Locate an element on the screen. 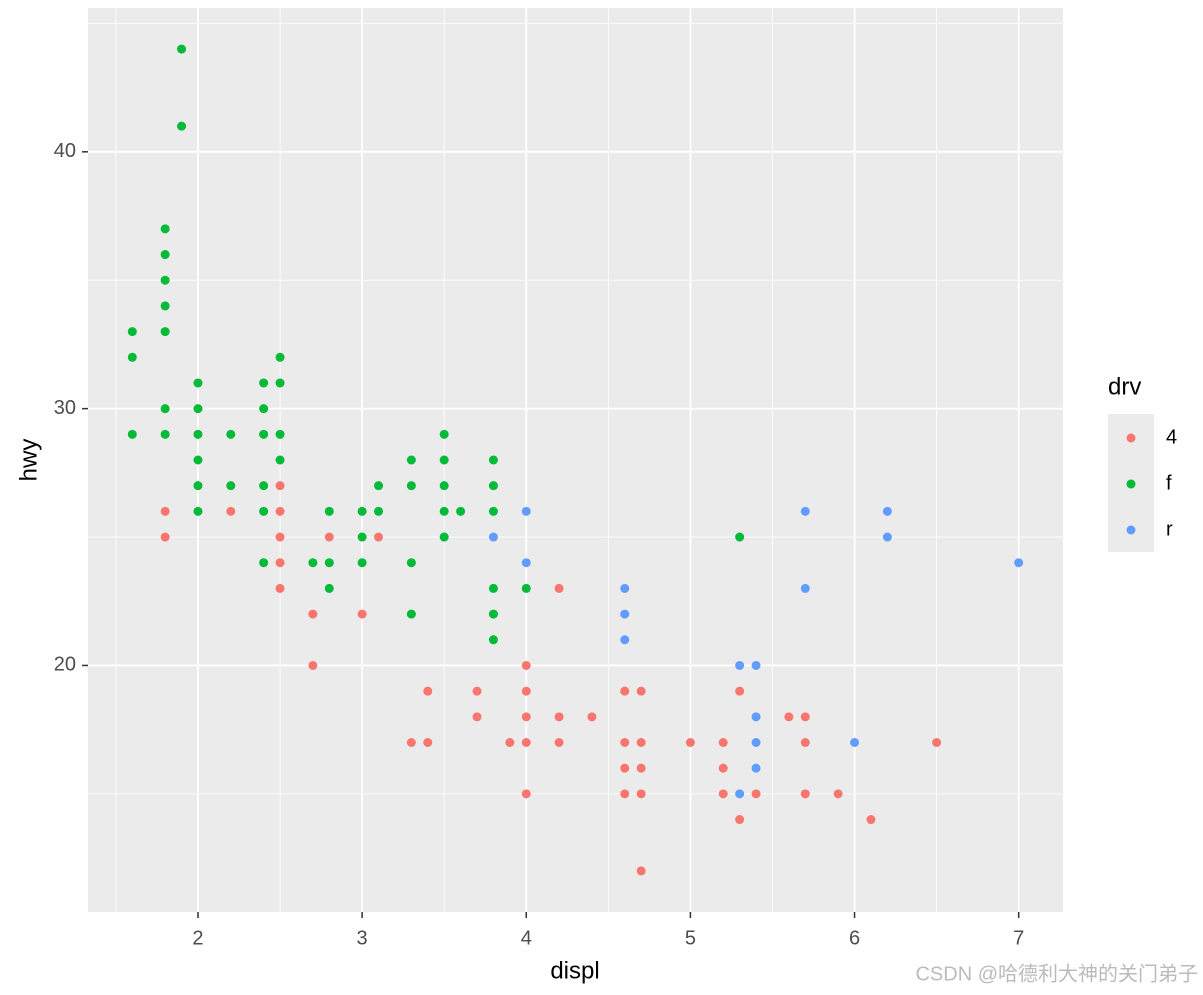 The image size is (1203, 995). x-tick-label: 3 is located at coordinates (362, 938).